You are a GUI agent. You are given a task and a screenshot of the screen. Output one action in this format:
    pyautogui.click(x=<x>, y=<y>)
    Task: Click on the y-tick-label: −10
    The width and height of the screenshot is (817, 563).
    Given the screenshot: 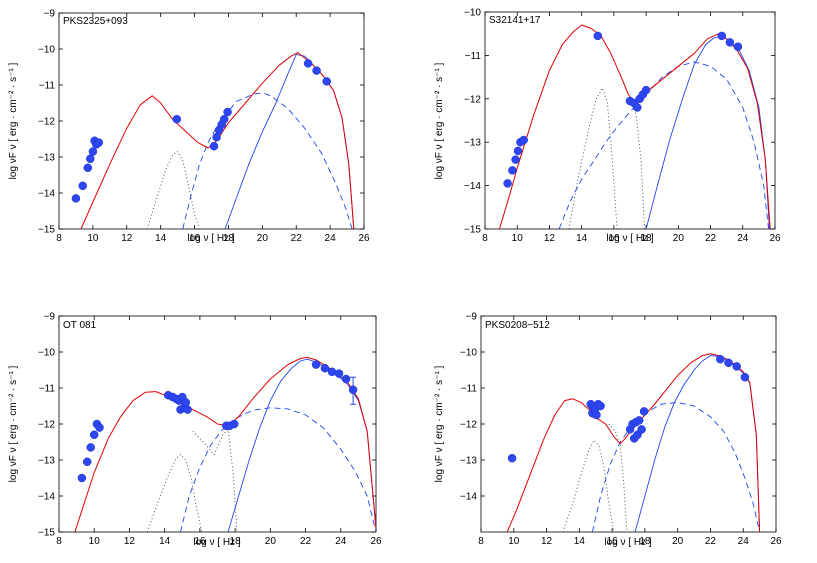 What is the action you would take?
    pyautogui.click(x=46, y=353)
    